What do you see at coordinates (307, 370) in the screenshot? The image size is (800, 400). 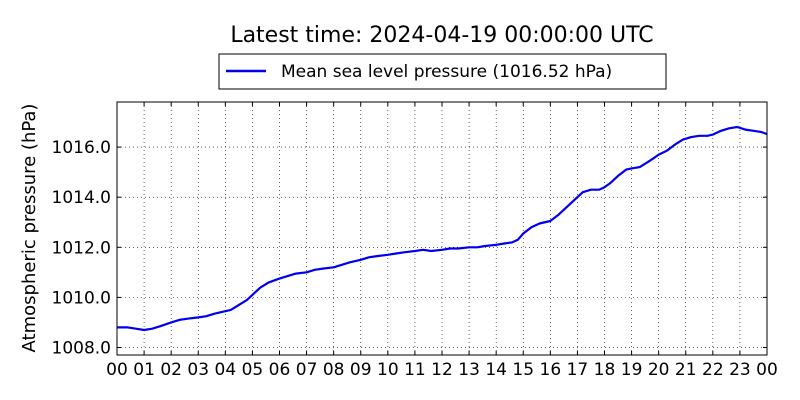 I see `x-tick-label: 07` at bounding box center [307, 370].